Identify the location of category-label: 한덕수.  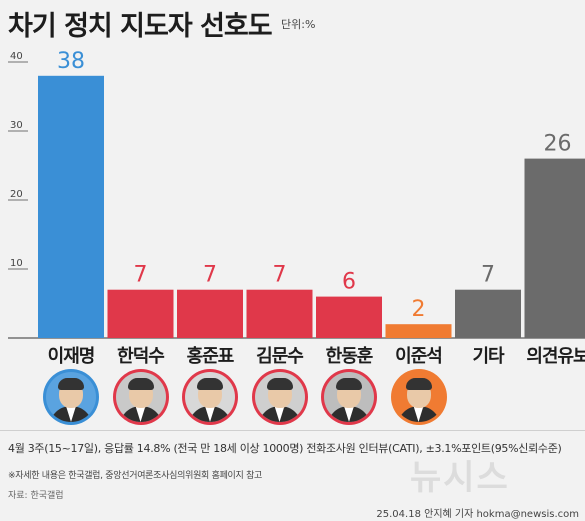
(140, 356).